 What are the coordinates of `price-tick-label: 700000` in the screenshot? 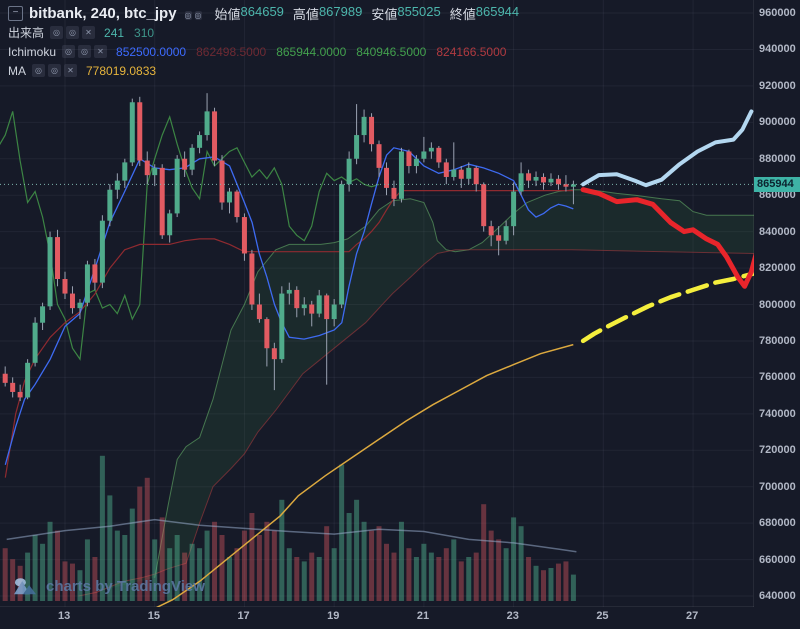 It's located at (777, 486).